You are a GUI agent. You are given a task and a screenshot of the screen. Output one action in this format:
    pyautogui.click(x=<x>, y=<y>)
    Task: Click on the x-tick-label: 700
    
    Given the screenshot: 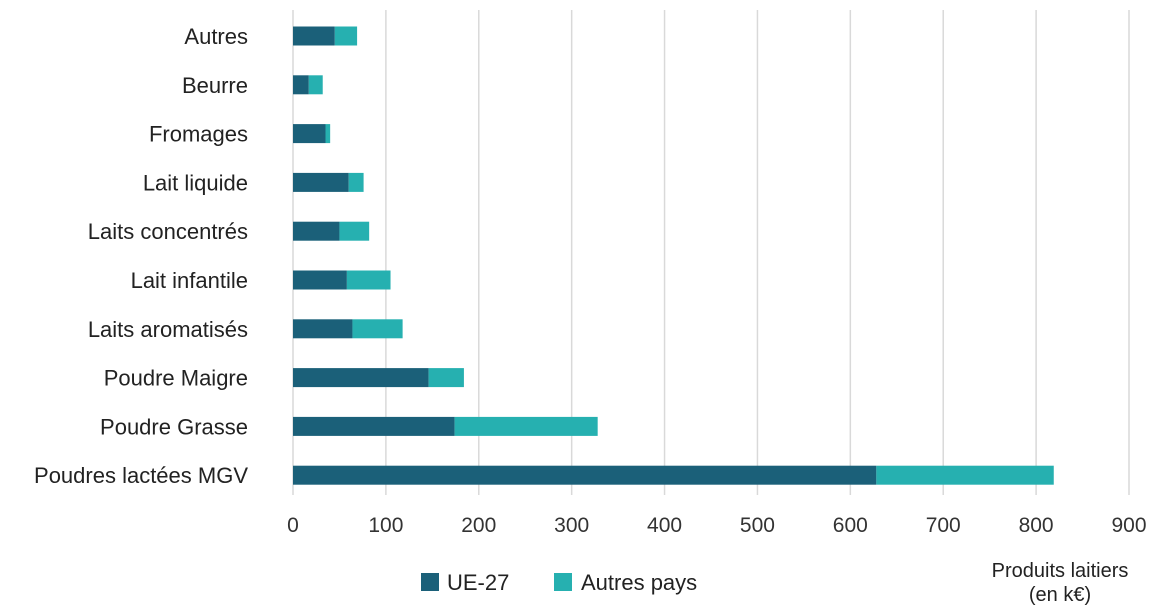 What is the action you would take?
    pyautogui.click(x=943, y=525)
    